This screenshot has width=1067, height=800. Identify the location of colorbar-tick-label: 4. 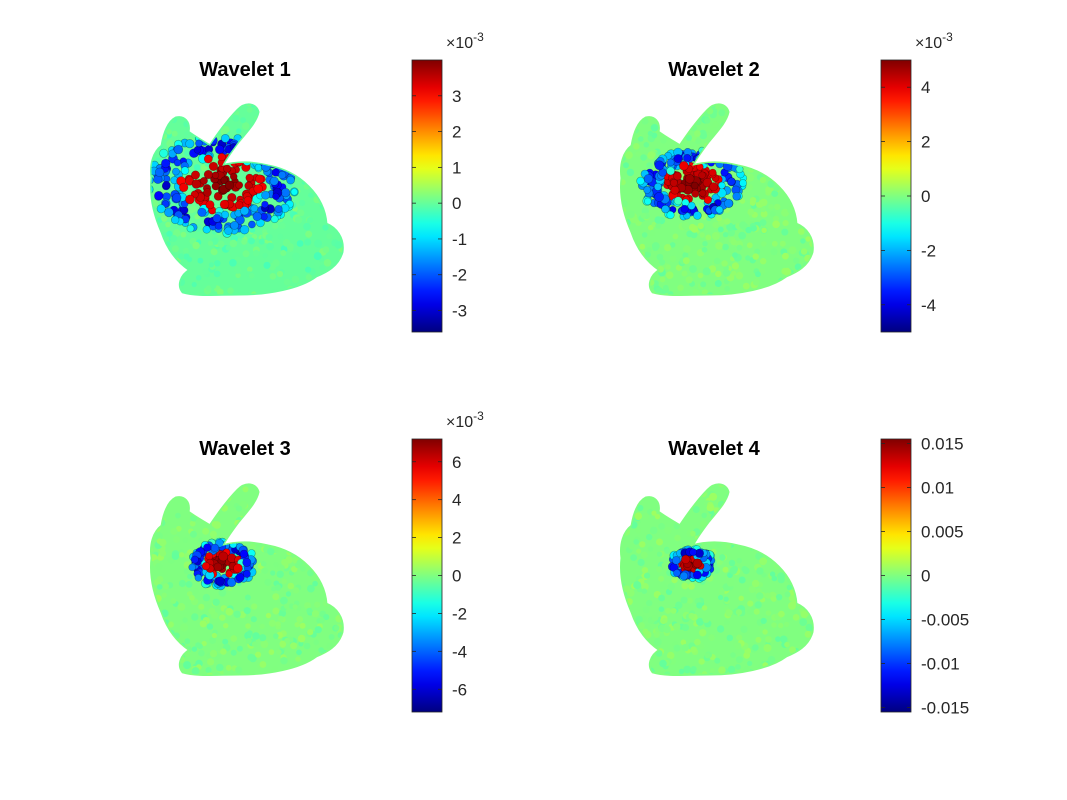
(925, 87).